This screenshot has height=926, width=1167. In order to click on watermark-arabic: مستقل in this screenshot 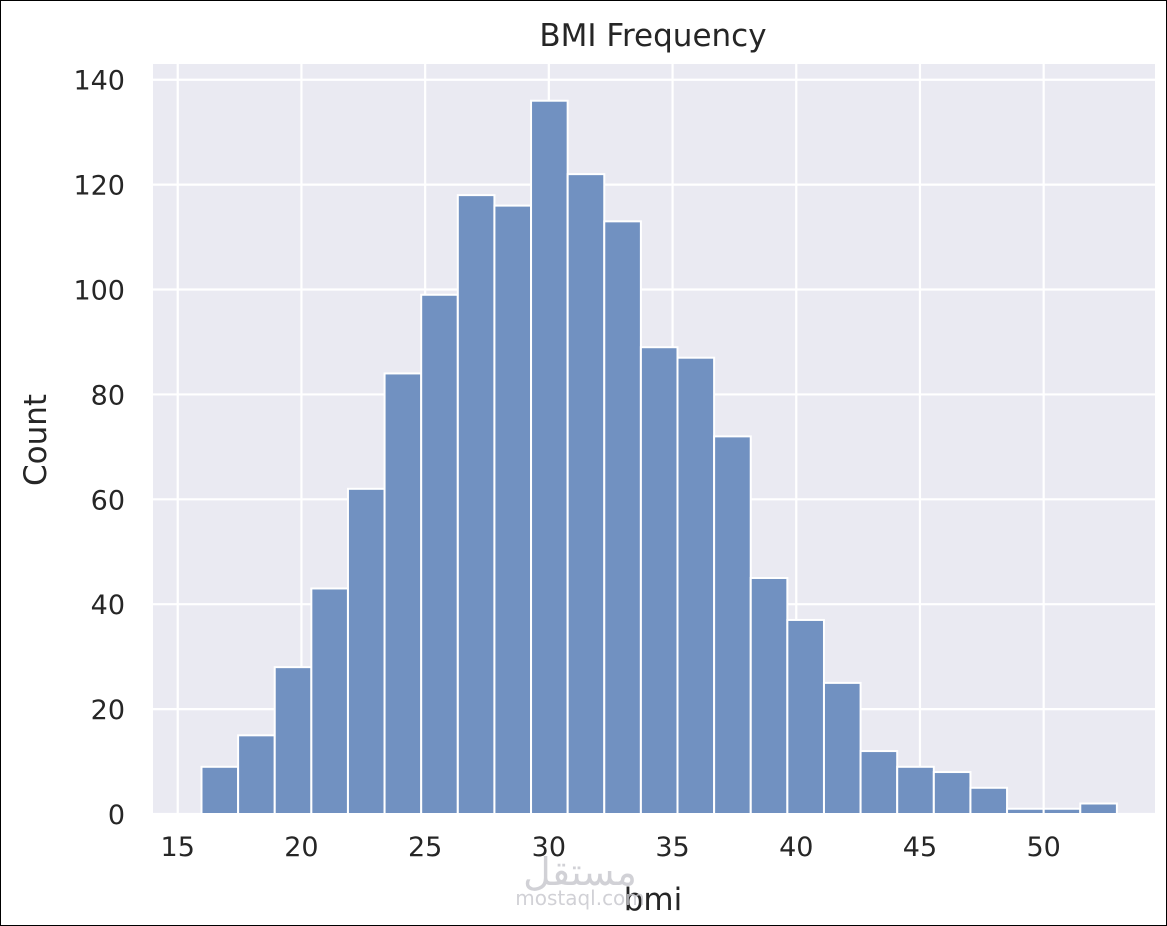, I will do `click(580, 872)`.